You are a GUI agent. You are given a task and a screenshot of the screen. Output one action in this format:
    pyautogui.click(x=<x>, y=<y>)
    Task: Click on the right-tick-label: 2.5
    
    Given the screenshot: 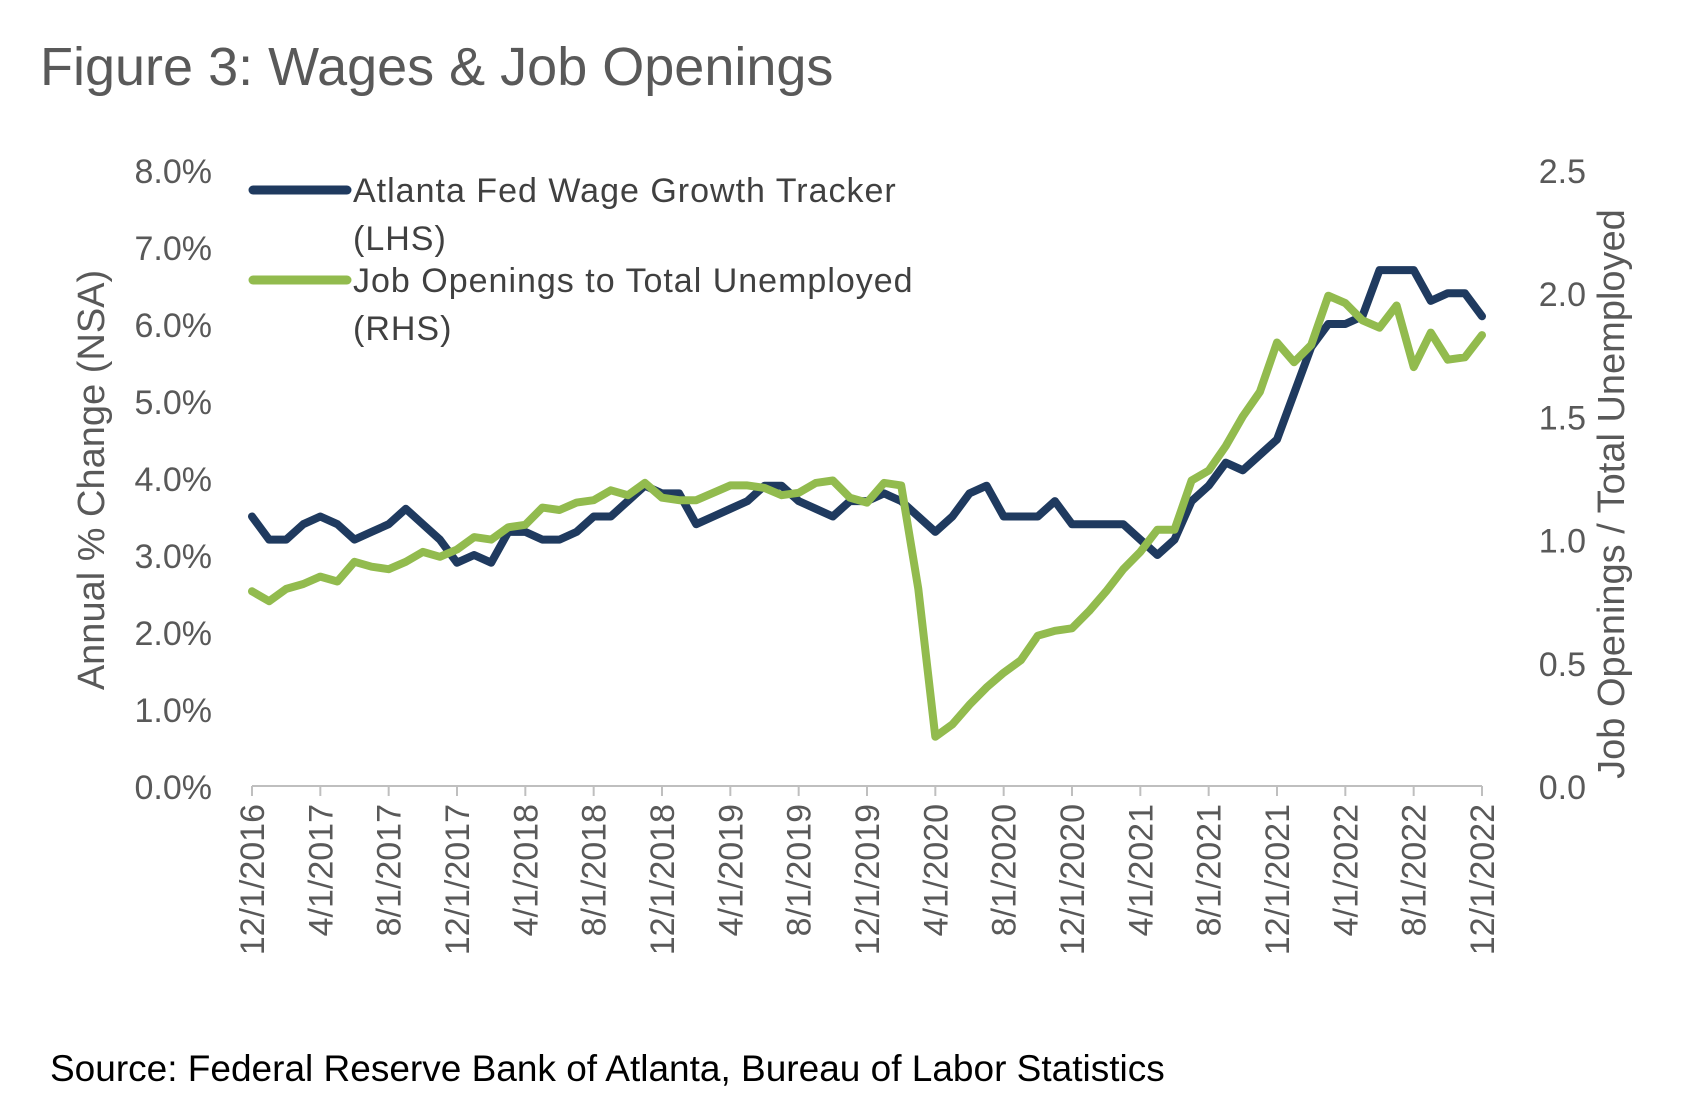 What is the action you would take?
    pyautogui.click(x=1562, y=172)
    